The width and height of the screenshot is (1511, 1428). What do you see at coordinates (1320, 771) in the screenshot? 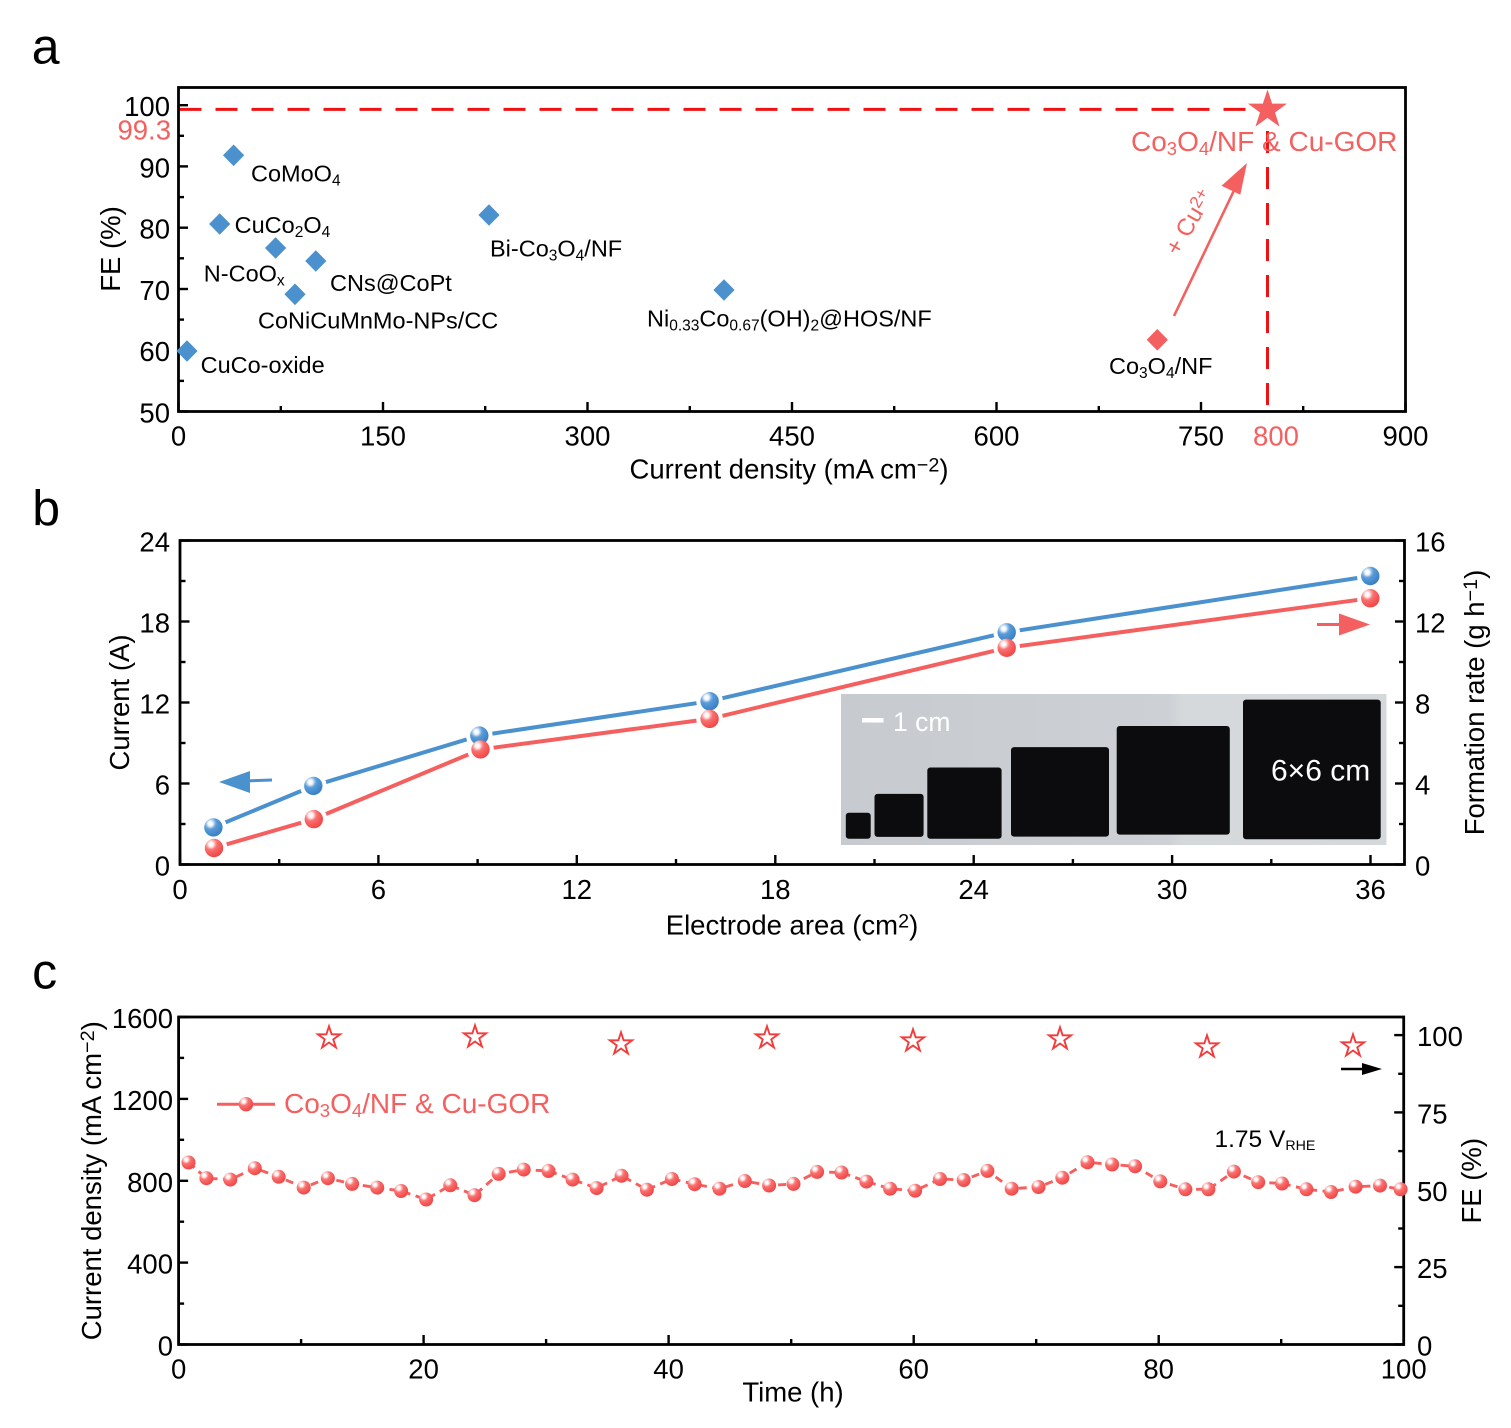
I see `svg-text: 6×6 cm` at bounding box center [1320, 771].